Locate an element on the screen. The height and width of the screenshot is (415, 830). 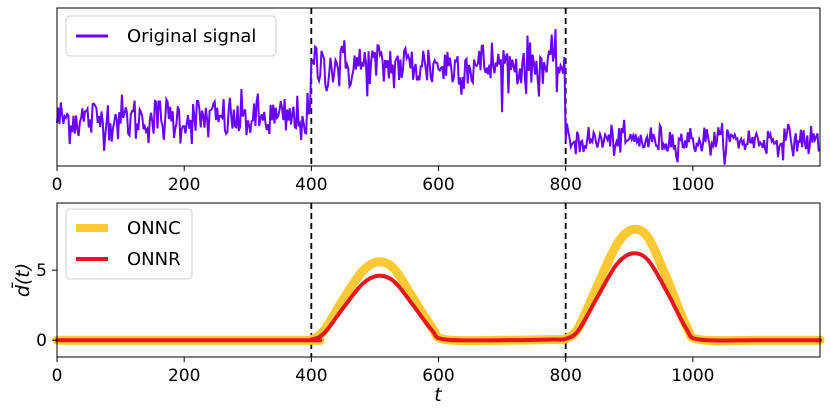
top-xtick-label: 200 is located at coordinates (184, 185).